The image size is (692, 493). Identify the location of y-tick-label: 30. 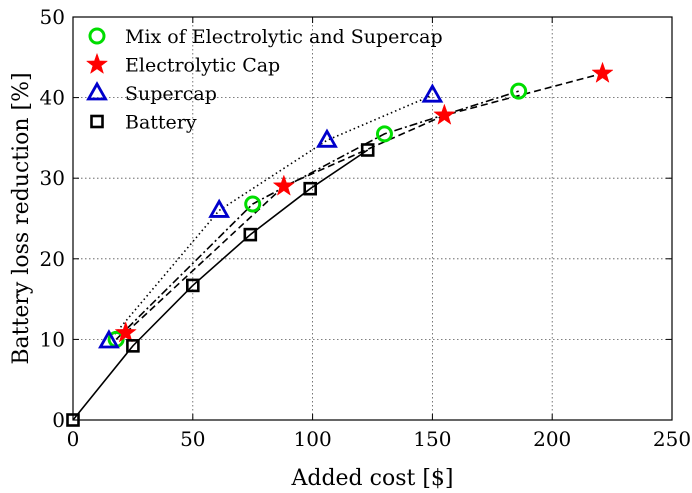
(52, 178).